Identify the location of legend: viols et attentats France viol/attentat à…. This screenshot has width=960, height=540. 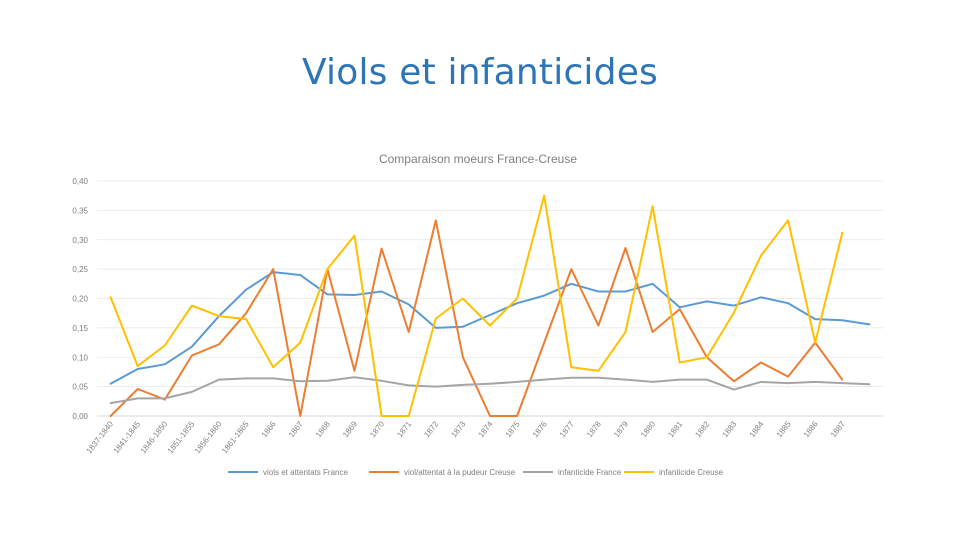
(476, 472).